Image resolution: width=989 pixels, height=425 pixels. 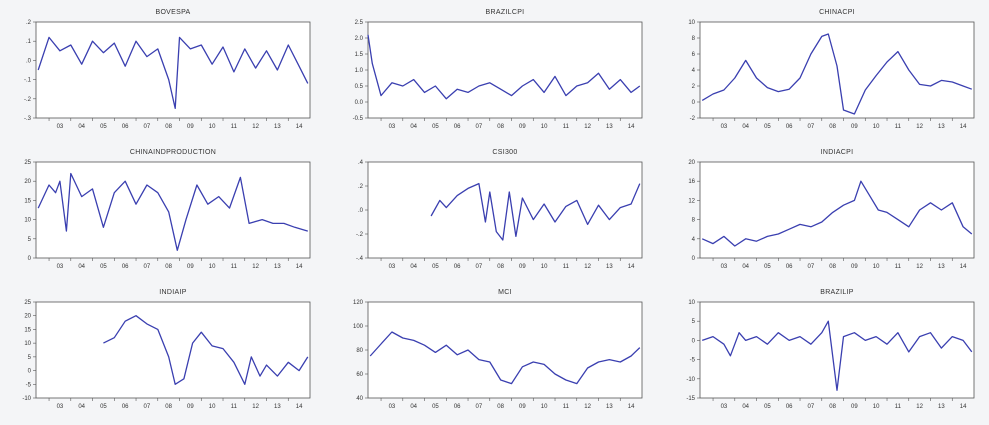 What do you see at coordinates (694, 240) in the screenshot?
I see `y-tick-label: 4` at bounding box center [694, 240].